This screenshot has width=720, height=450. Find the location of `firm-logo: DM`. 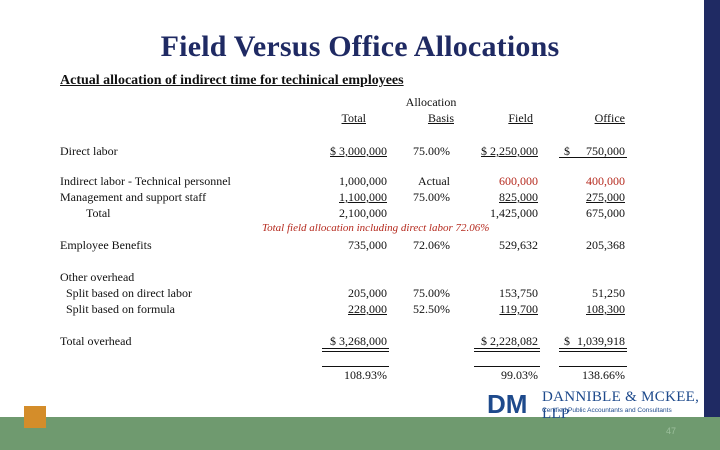

firm-logo: DM is located at coordinates (511, 403).